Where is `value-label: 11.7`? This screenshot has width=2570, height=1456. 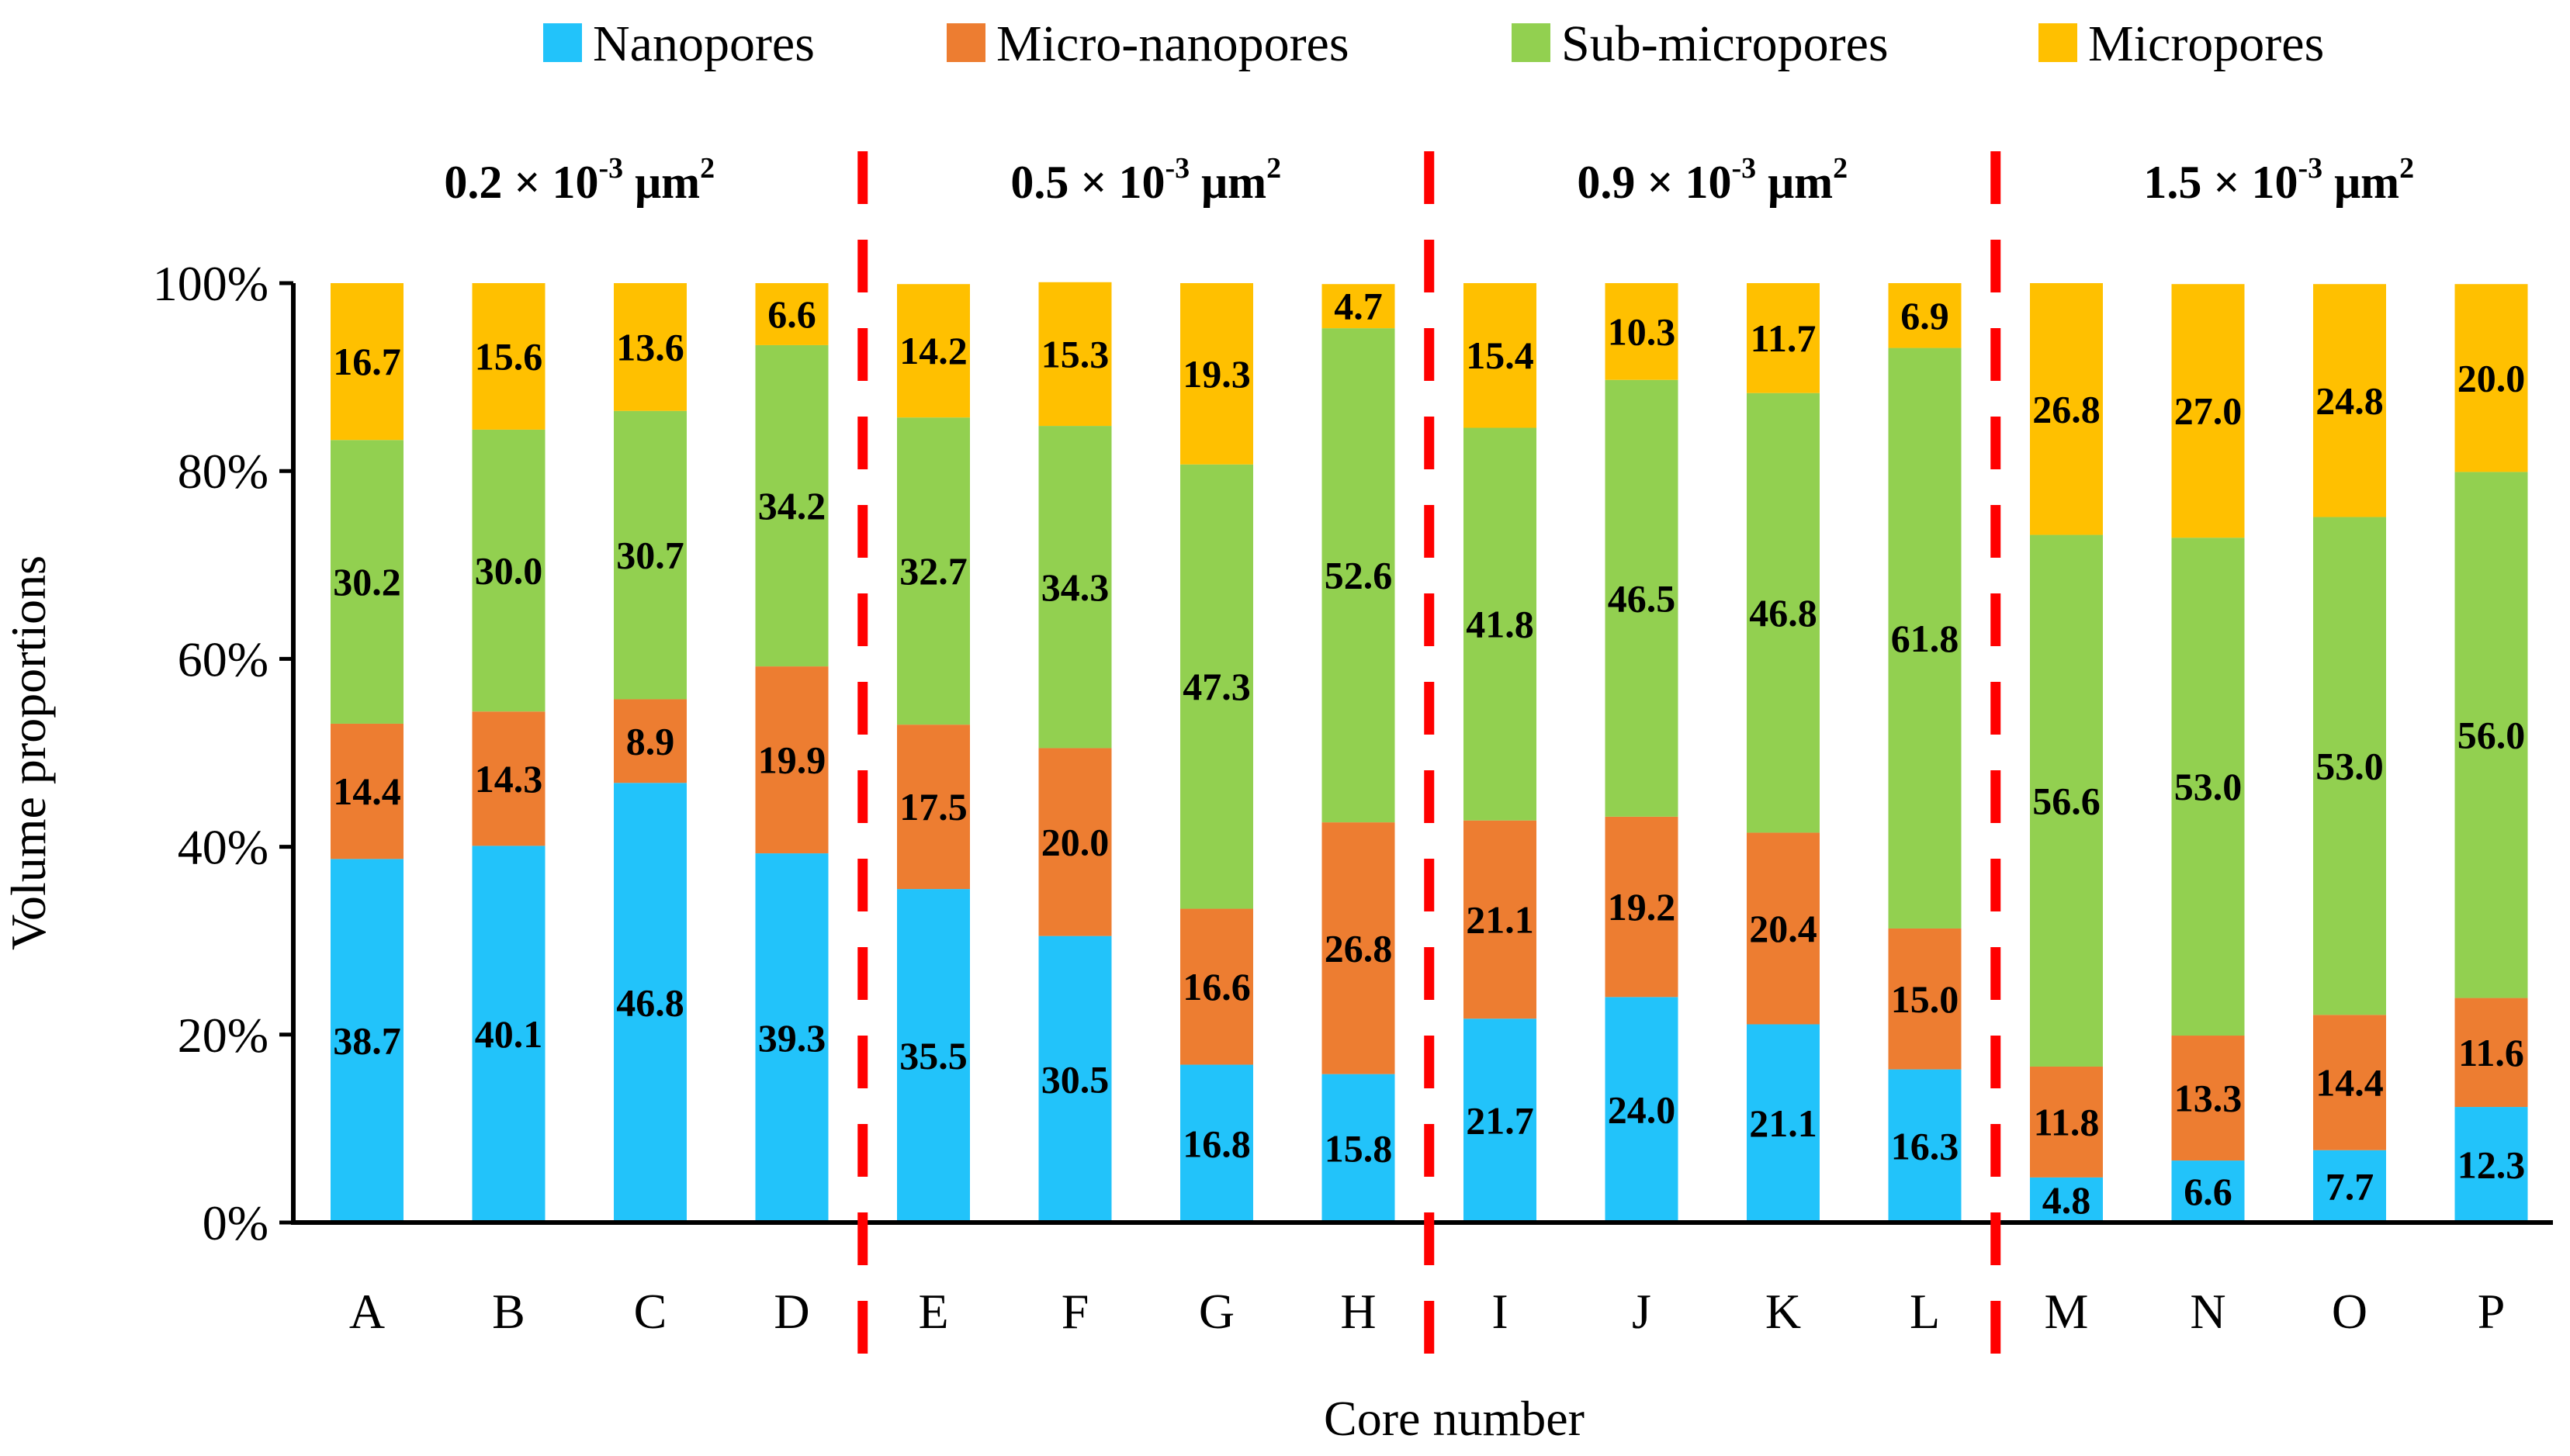 value-label: 11.7 is located at coordinates (1784, 338).